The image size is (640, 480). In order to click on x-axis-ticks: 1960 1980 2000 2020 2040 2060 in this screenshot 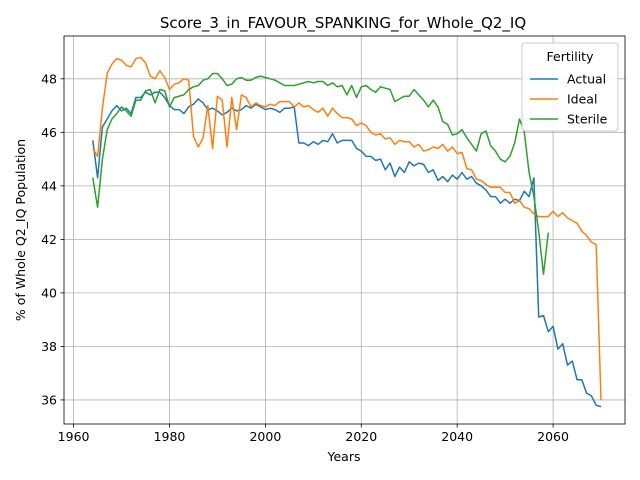, I will do `click(313, 434)`.